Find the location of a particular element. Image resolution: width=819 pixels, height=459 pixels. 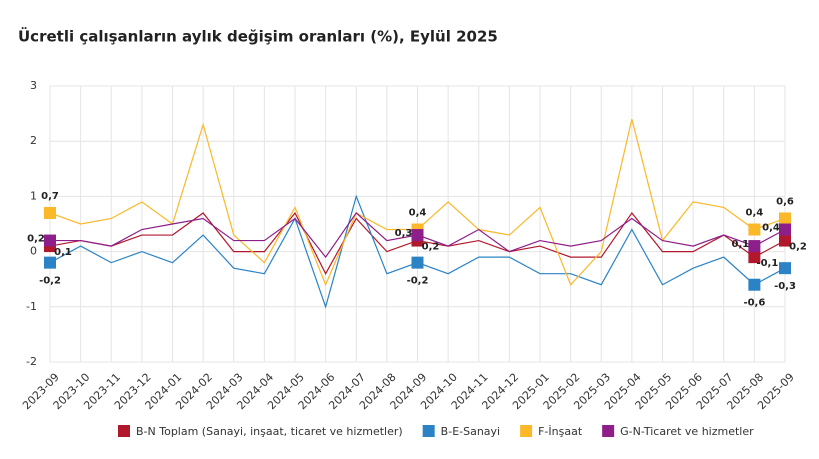

y-tick-label: 2 is located at coordinates (33, 140).